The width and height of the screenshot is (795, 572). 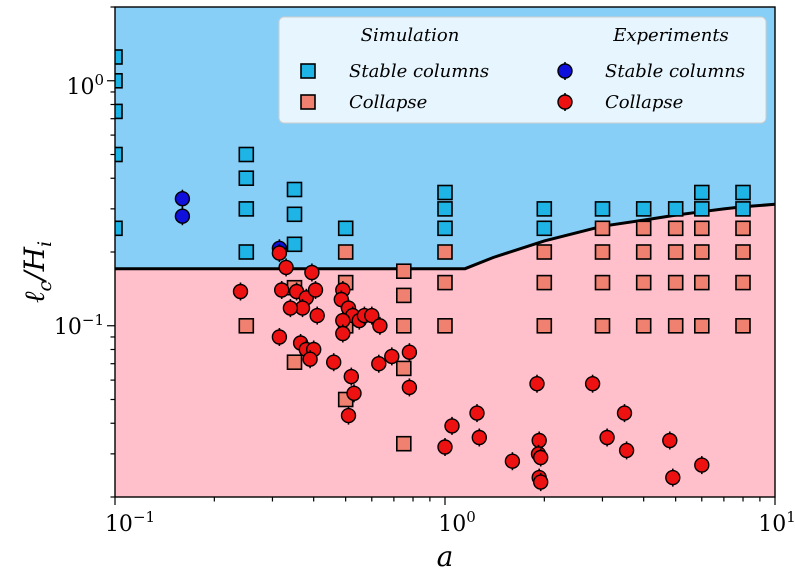 I want to click on x-tick-exp: 1, so click(x=790, y=517).